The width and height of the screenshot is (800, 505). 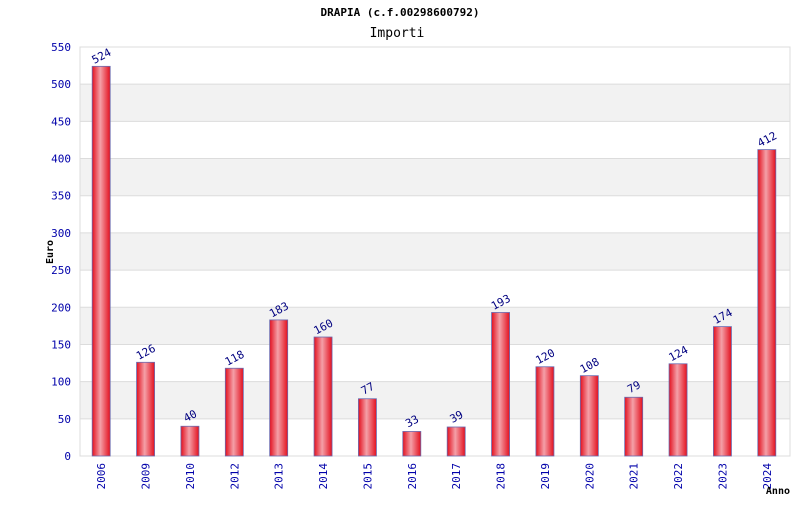 I want to click on y-tick-label: 100, so click(x=61, y=382).